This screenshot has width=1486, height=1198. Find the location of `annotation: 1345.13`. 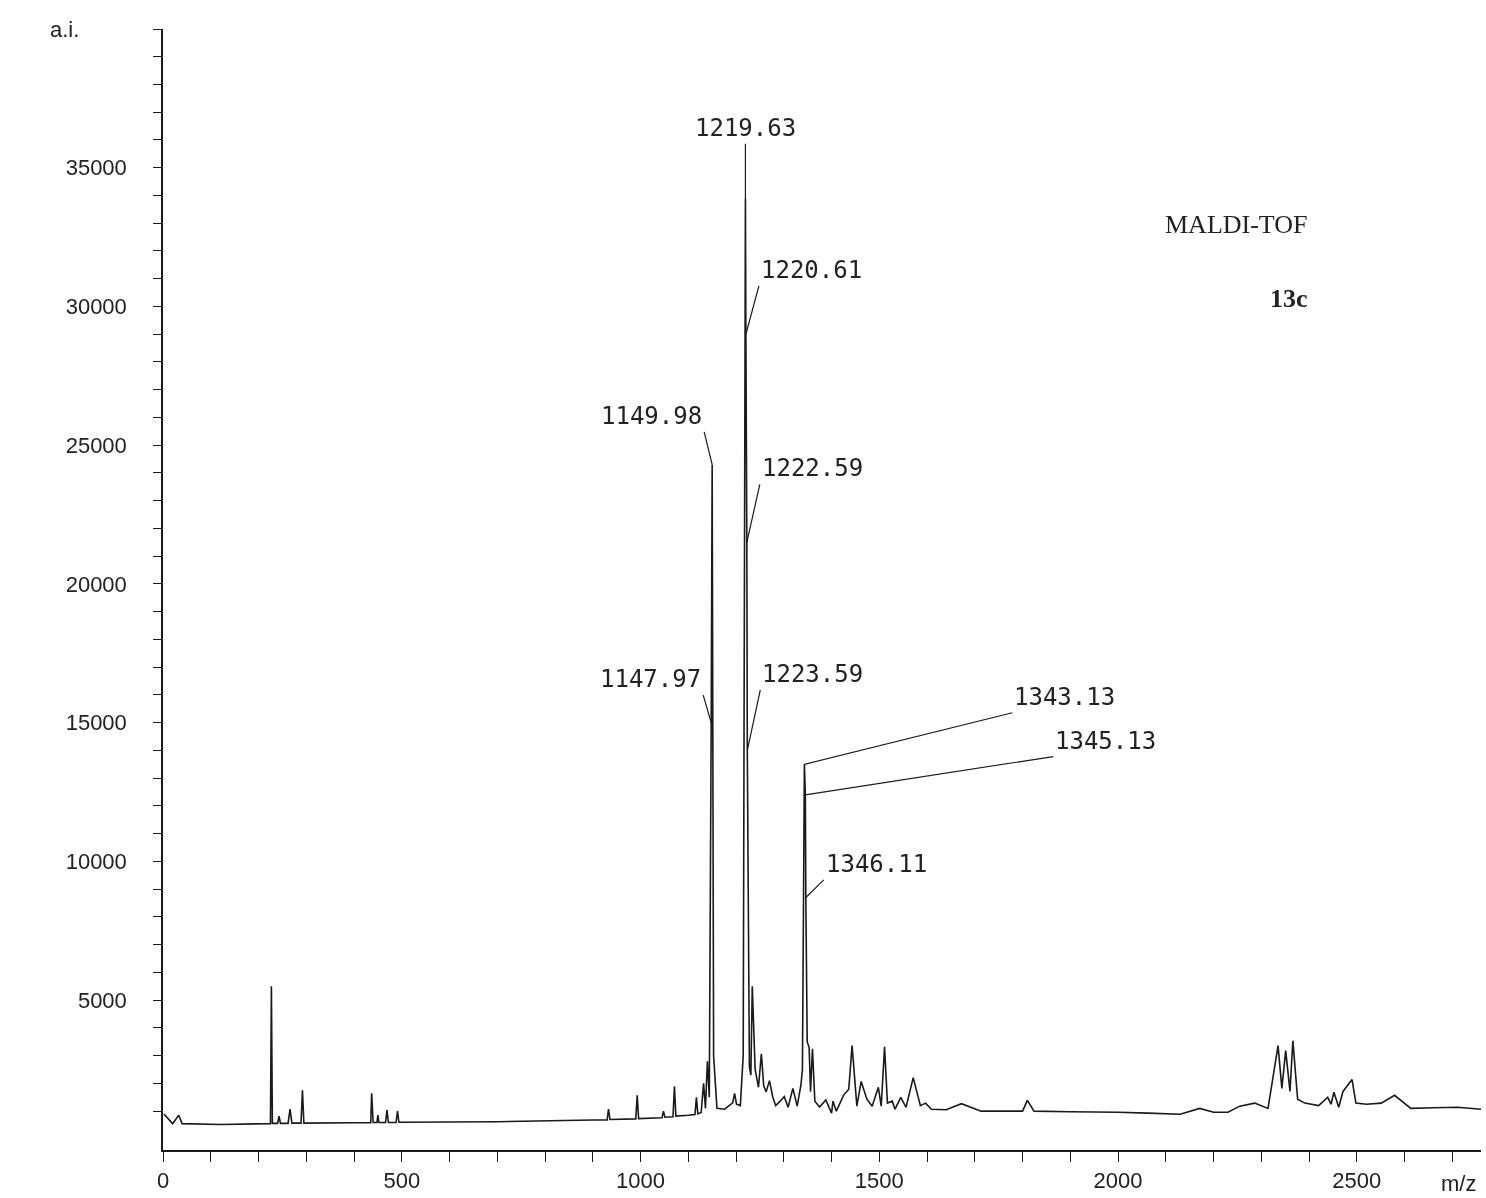

annotation: 1345.13 is located at coordinates (1106, 741).